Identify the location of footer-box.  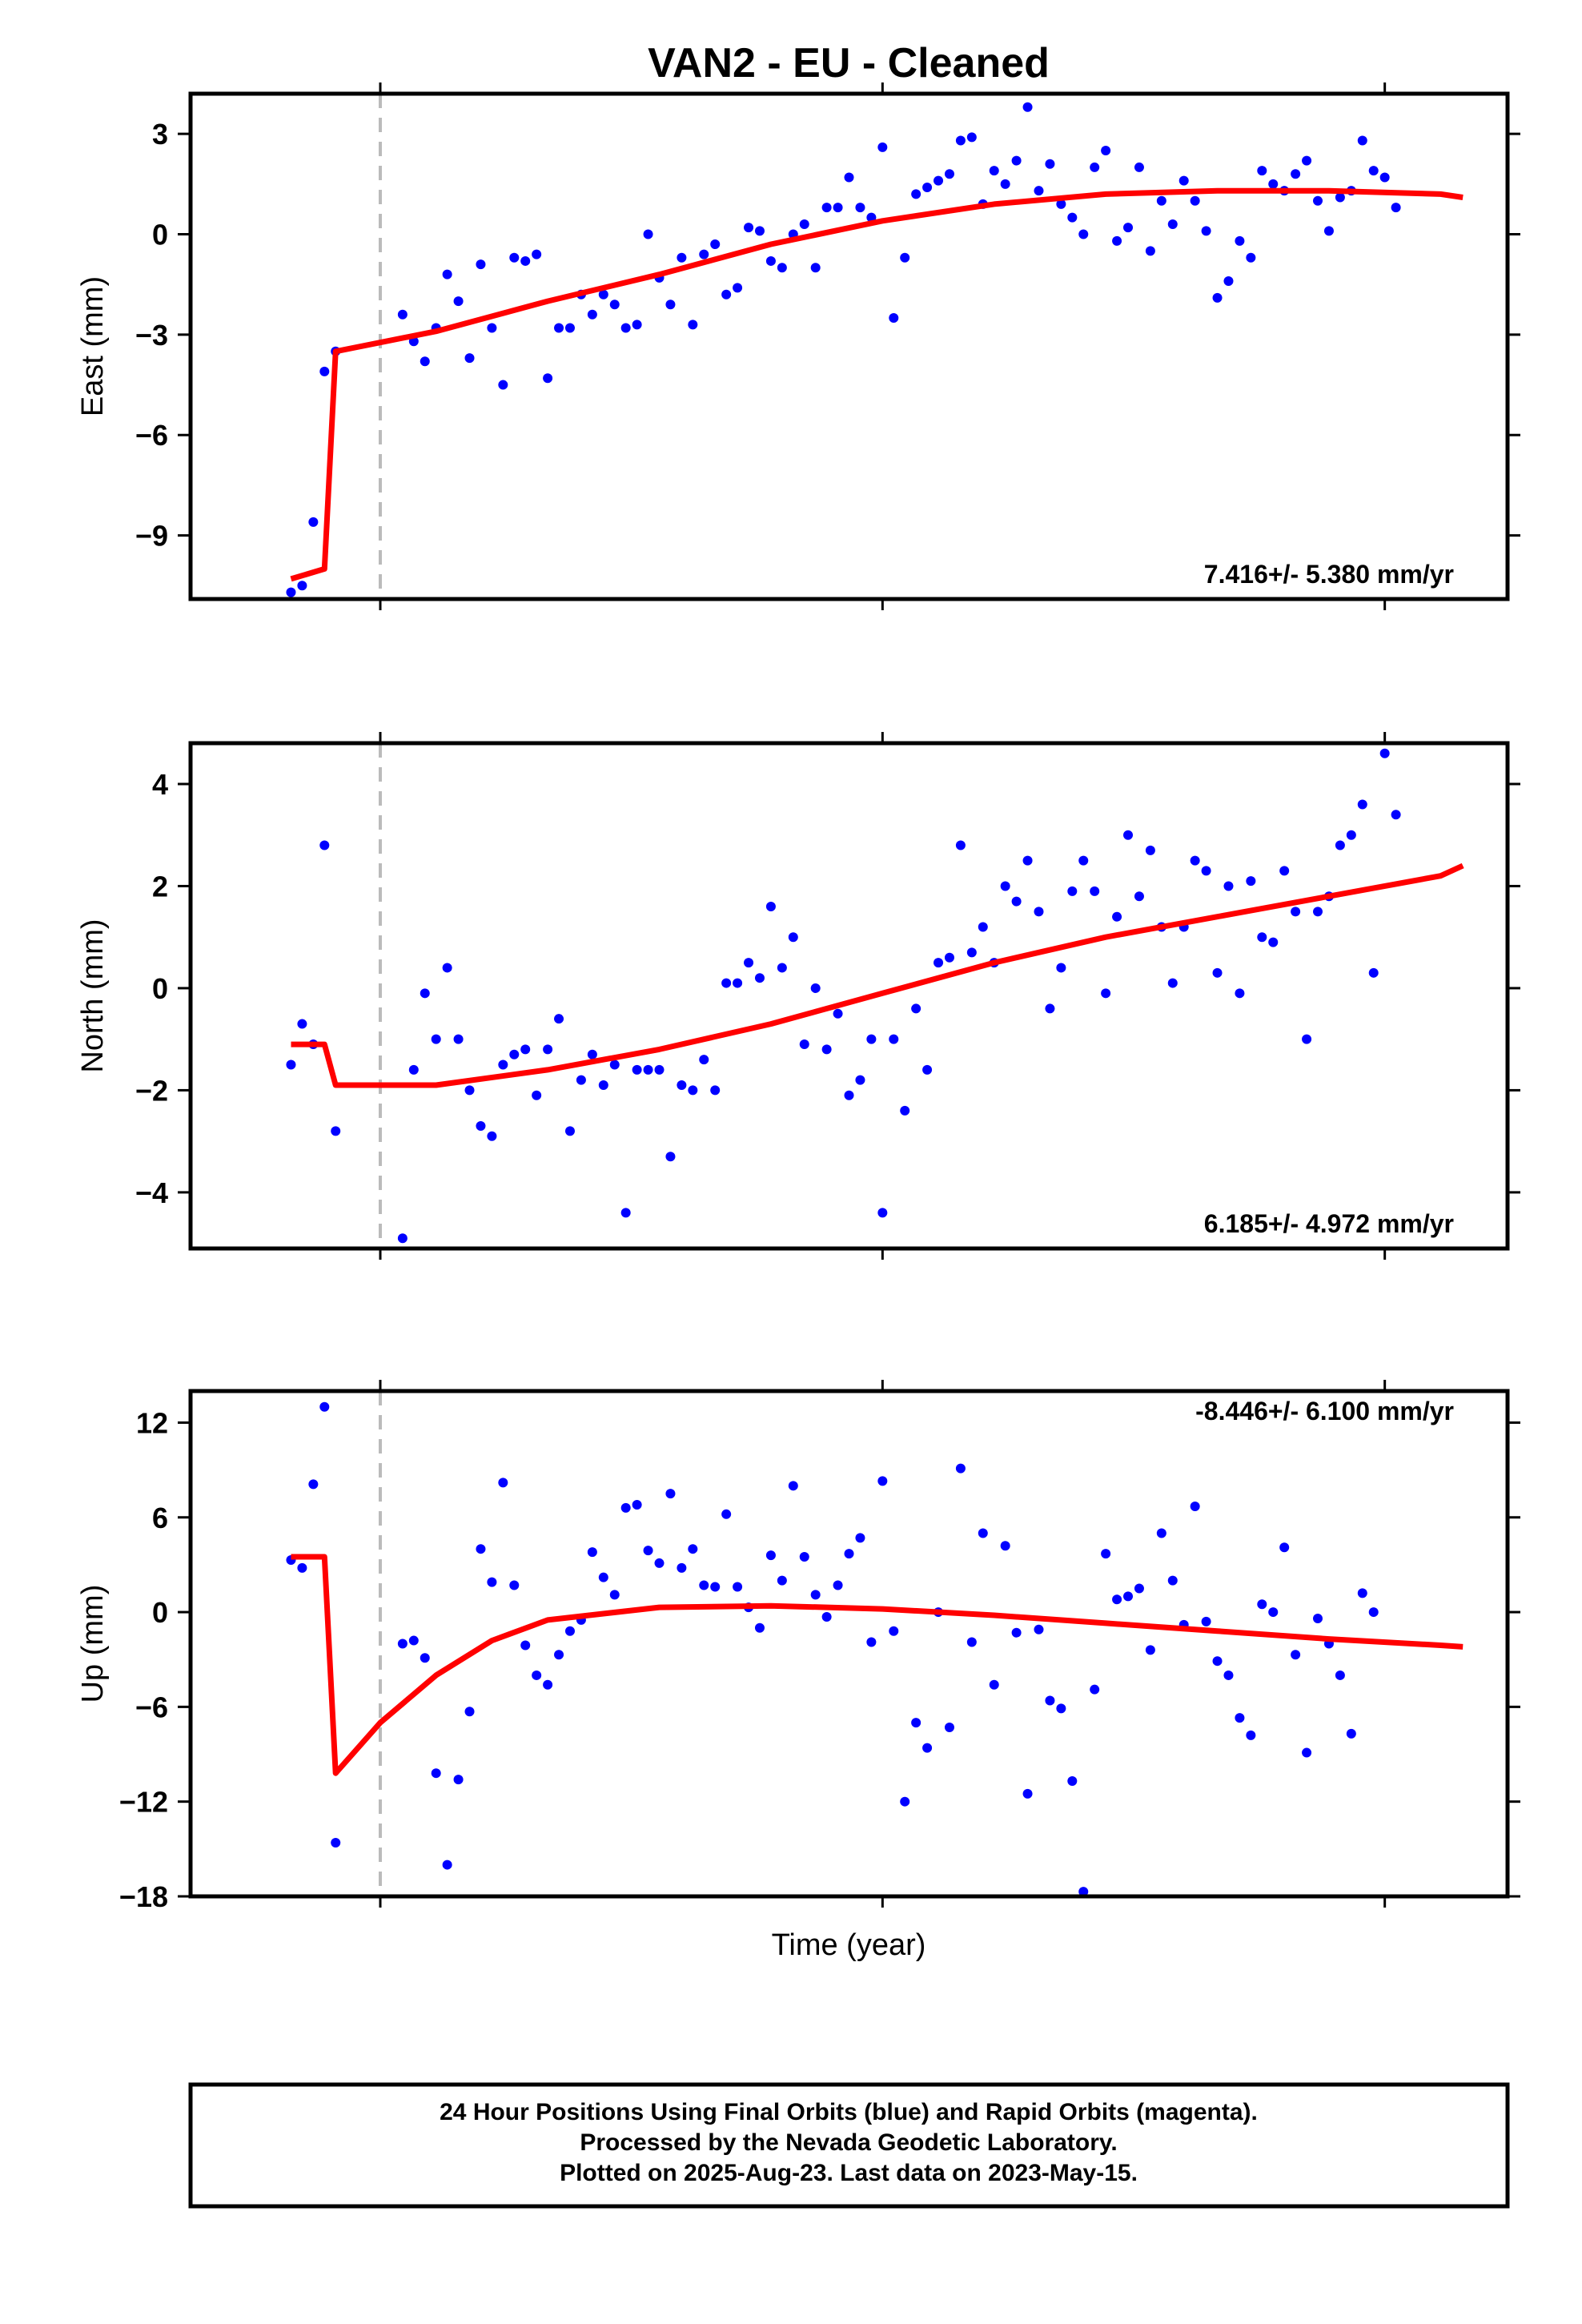
(849, 2145).